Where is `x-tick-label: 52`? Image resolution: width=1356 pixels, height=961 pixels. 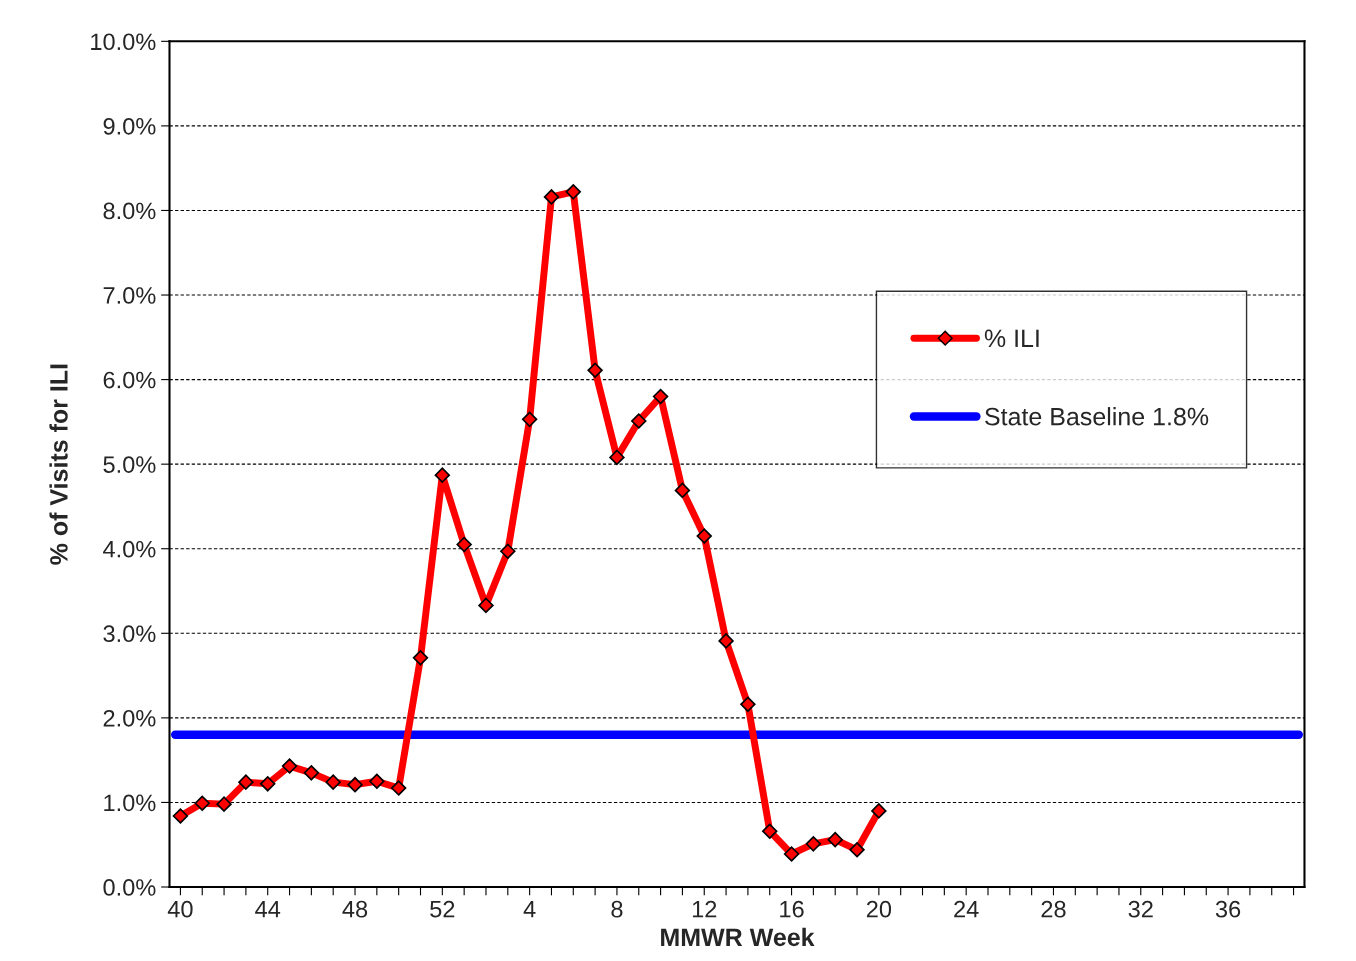
x-tick-label: 52 is located at coordinates (442, 909).